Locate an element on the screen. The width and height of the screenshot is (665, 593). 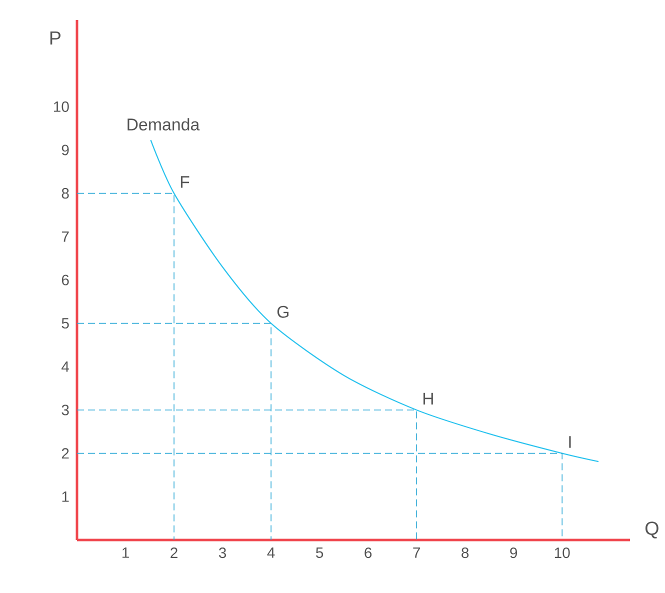
x-tick-label: 8 is located at coordinates (465, 553).